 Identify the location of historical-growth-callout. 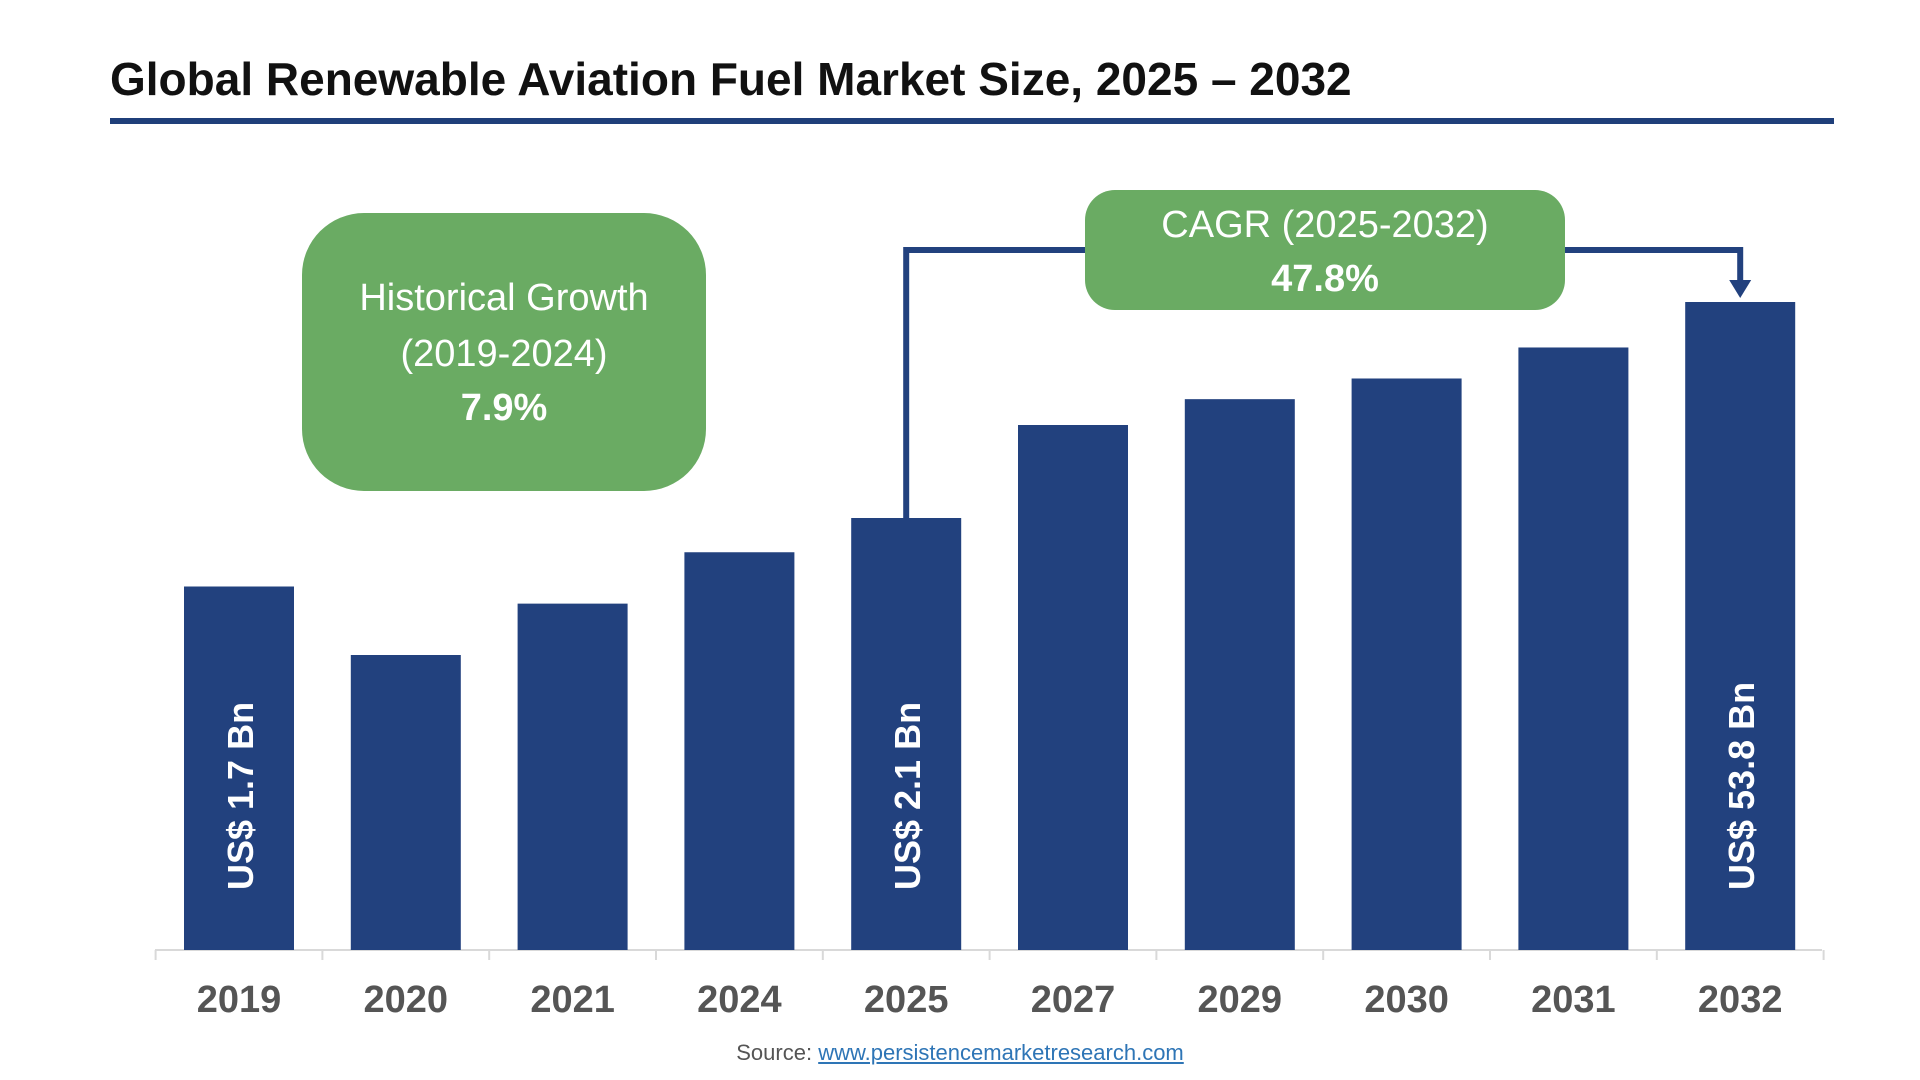
(504, 352).